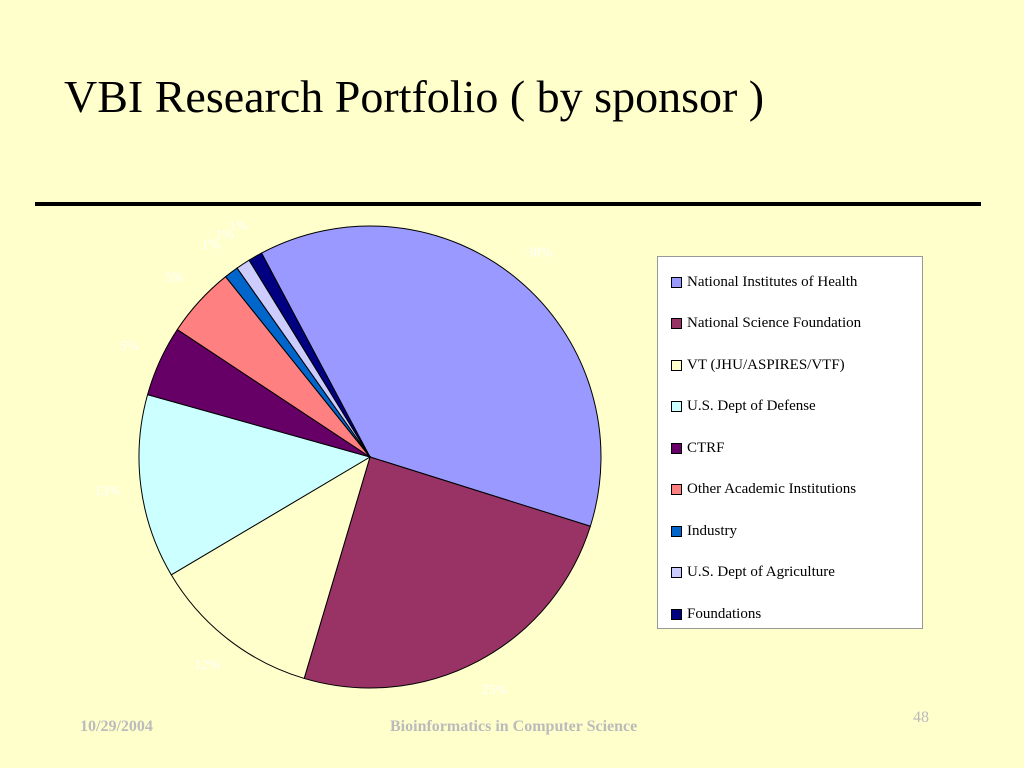  I want to click on legend-label: CTRF, so click(706, 447).